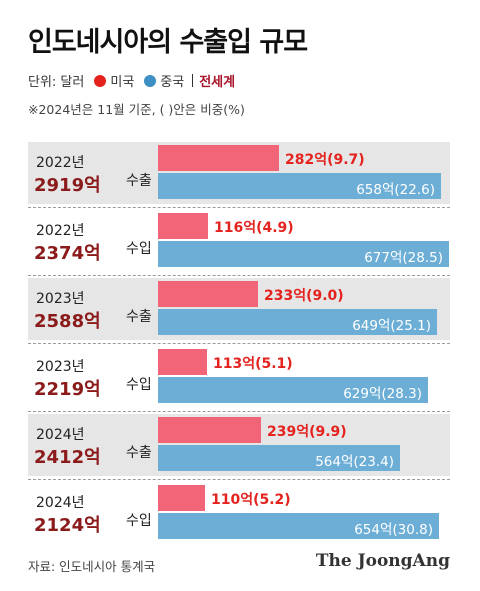 This screenshot has width=480, height=591. I want to click on row-total: 2919억, so click(67, 185).